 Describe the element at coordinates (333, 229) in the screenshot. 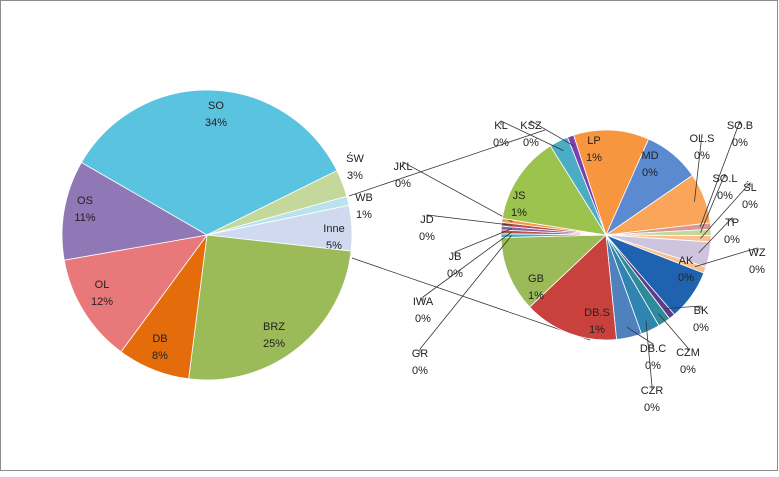

I see `slice-category-label: Inne` at that location.